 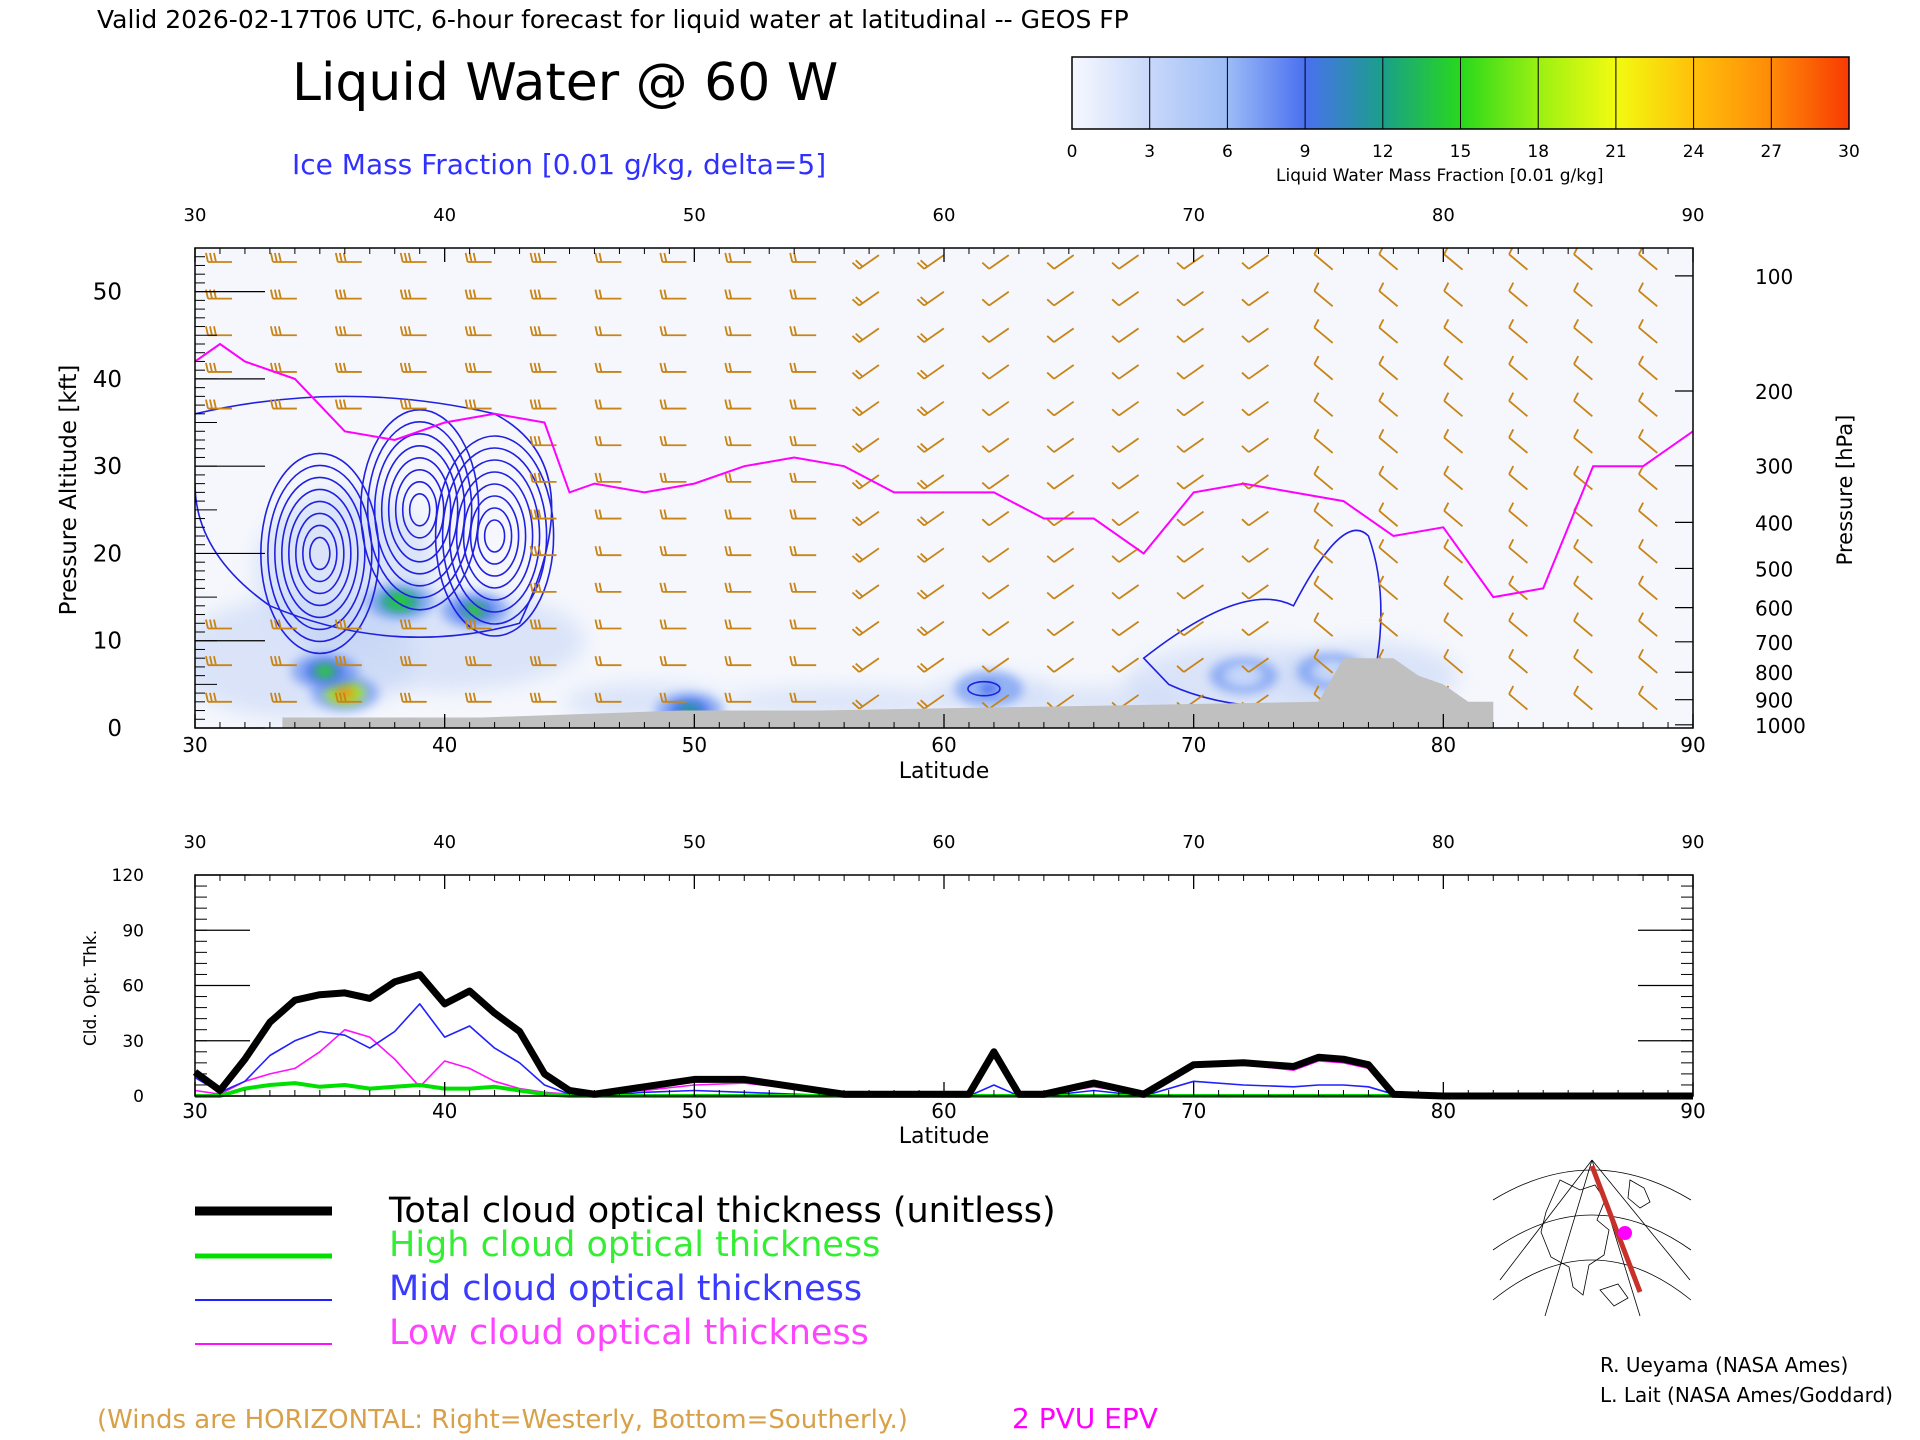 I want to click on colorbar-tick-label: 21, so click(x=1616, y=152).